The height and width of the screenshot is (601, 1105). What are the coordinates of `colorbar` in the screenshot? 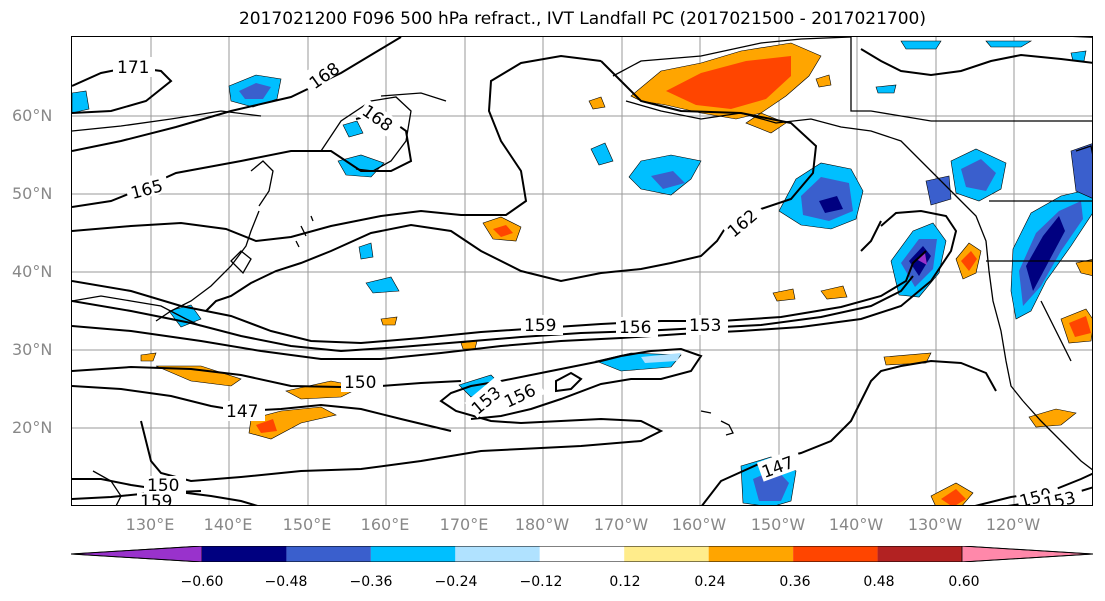 It's located at (582, 554).